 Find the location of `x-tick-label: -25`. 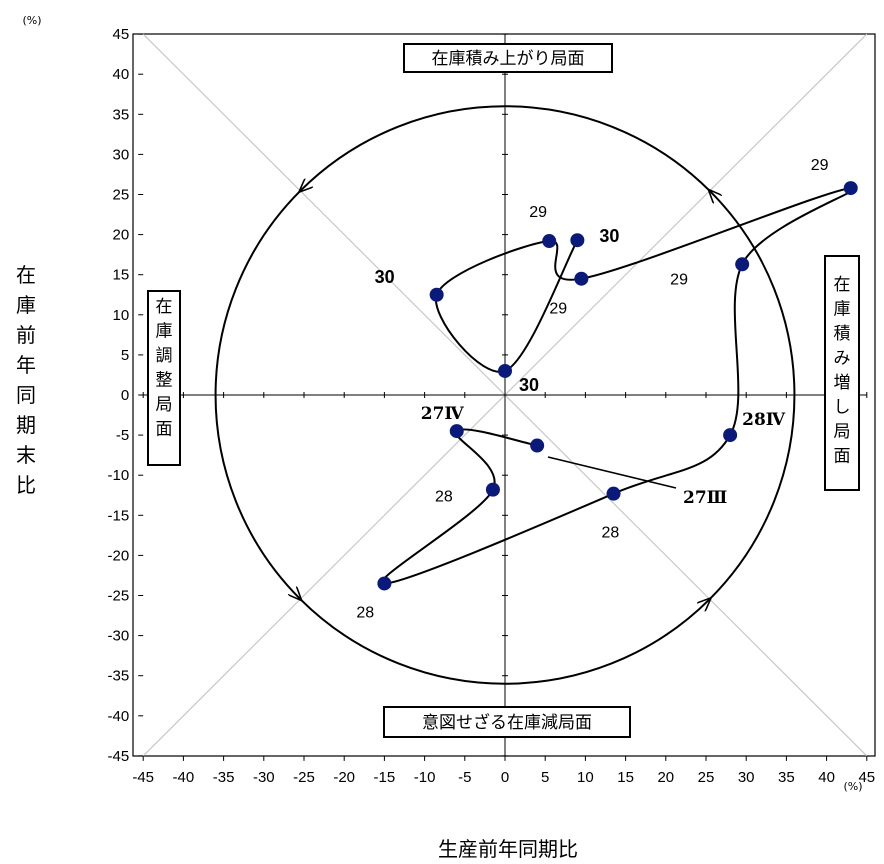

x-tick-label: -25 is located at coordinates (304, 777).